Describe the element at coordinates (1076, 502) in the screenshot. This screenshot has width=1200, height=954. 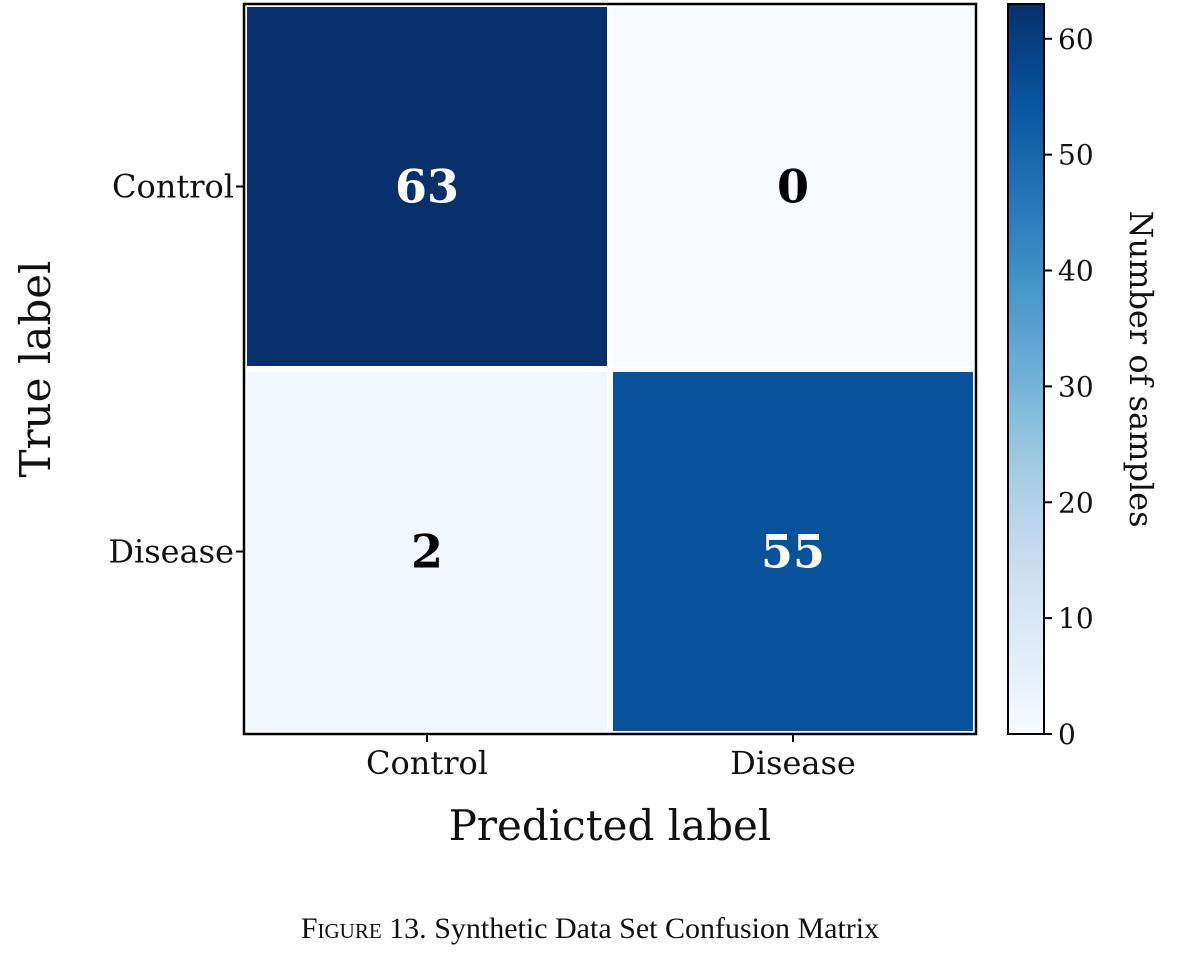
I see `colorbar-tick-label: 20` at that location.